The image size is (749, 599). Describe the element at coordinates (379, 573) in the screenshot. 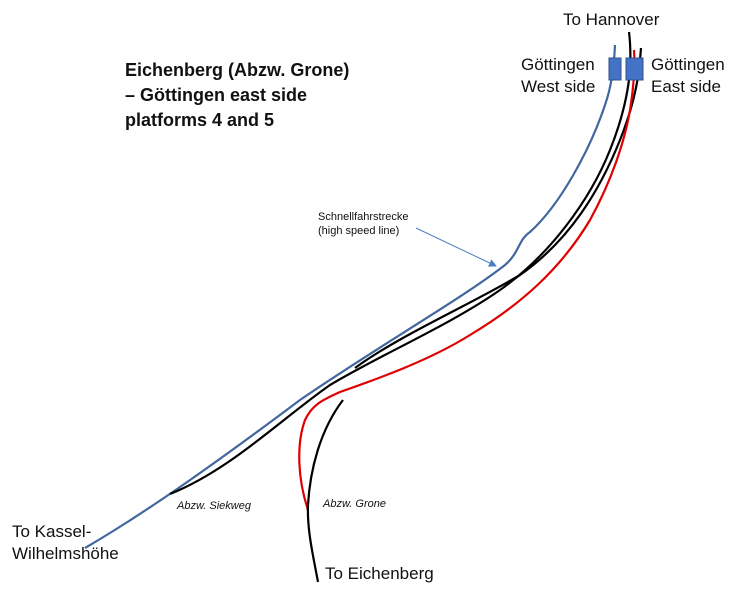

I see `to-eichenberg-label: To Eichenberg` at that location.